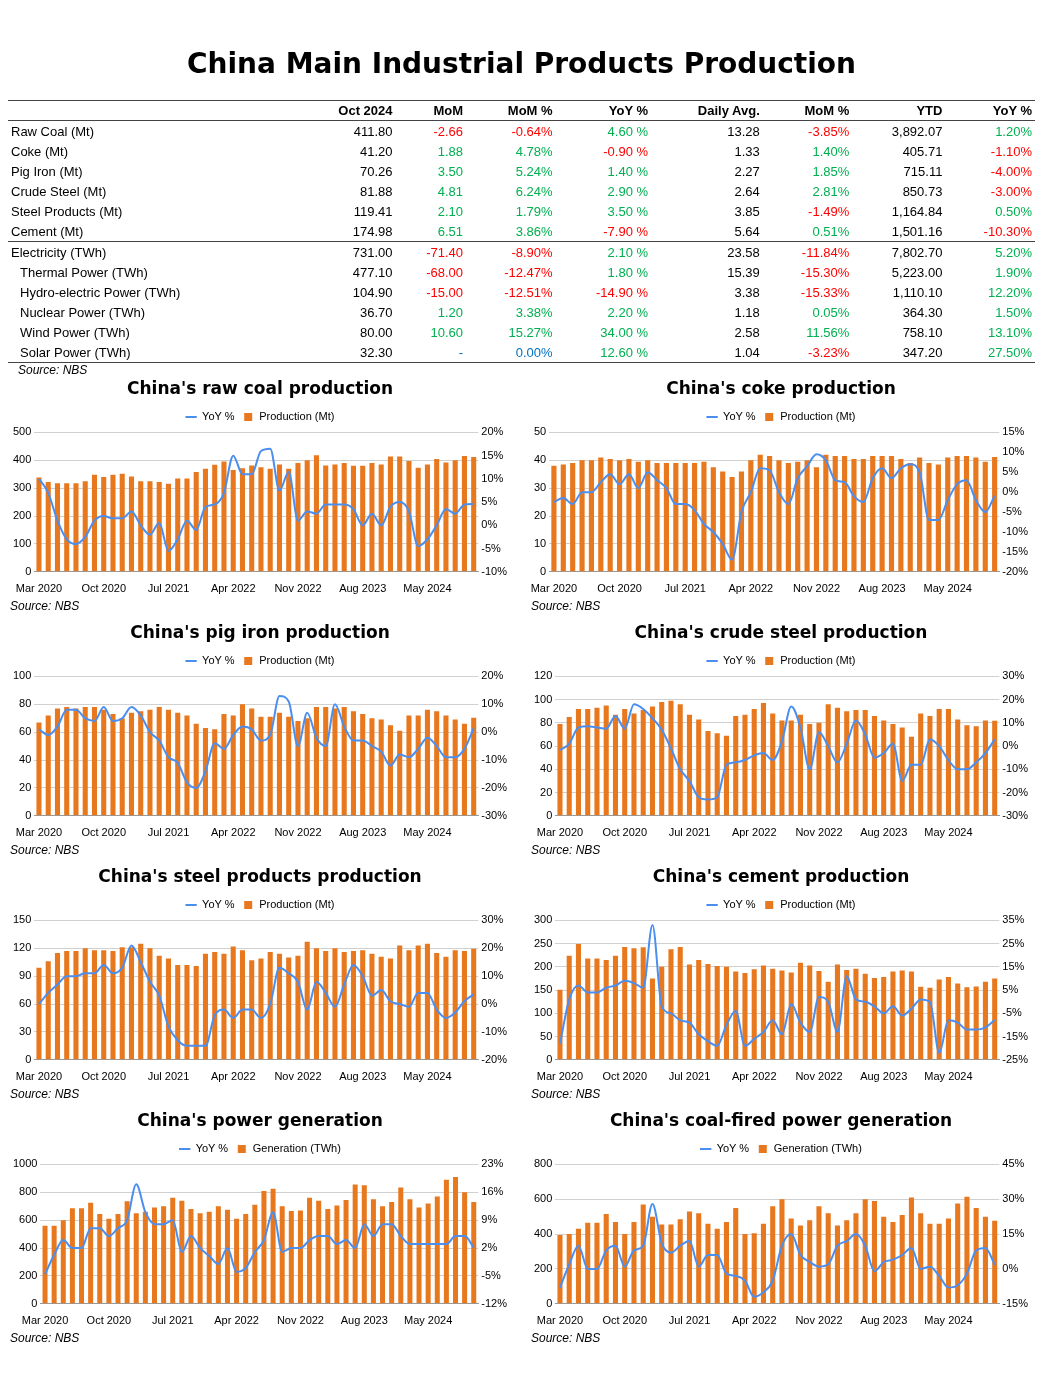 The height and width of the screenshot is (1392, 1043). Describe the element at coordinates (492, 477) in the screenshot. I see `y2-tick-label: 10%` at that location.